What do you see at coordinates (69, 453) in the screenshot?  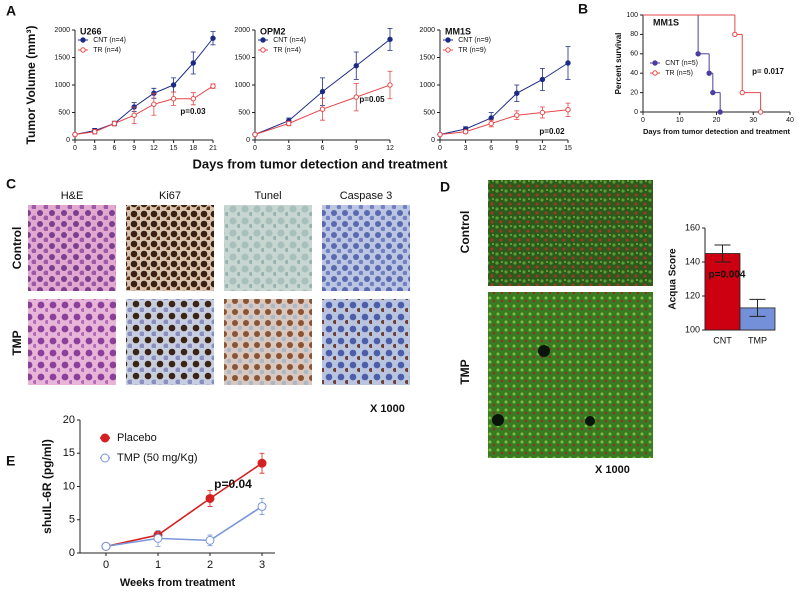 I see `y-tick-label: 15` at bounding box center [69, 453].